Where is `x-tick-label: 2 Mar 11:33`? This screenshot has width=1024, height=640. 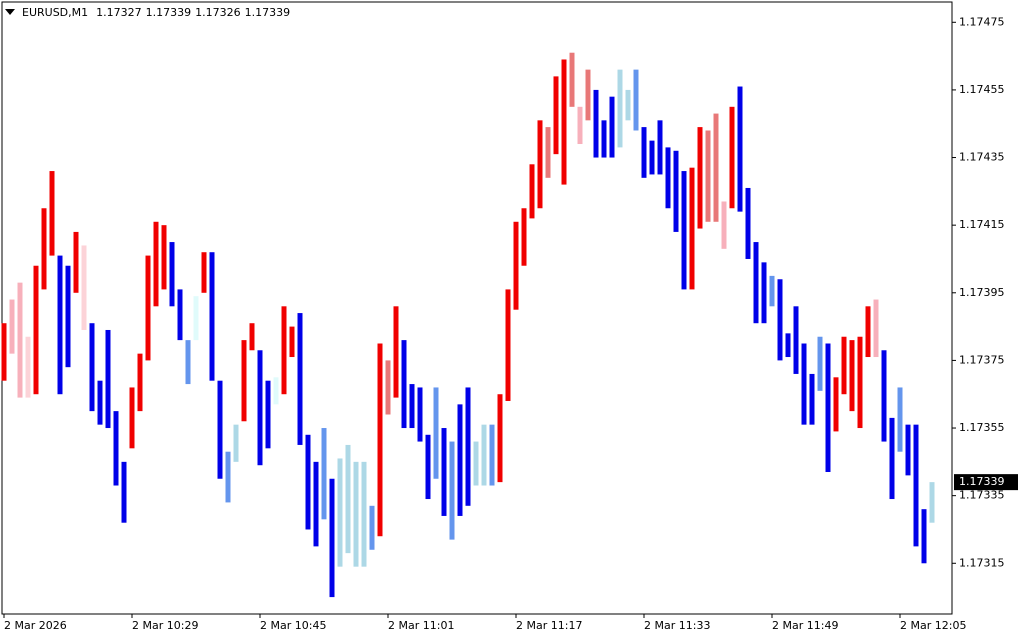
x-tick-label: 2 Mar 11:33 is located at coordinates (677, 625).